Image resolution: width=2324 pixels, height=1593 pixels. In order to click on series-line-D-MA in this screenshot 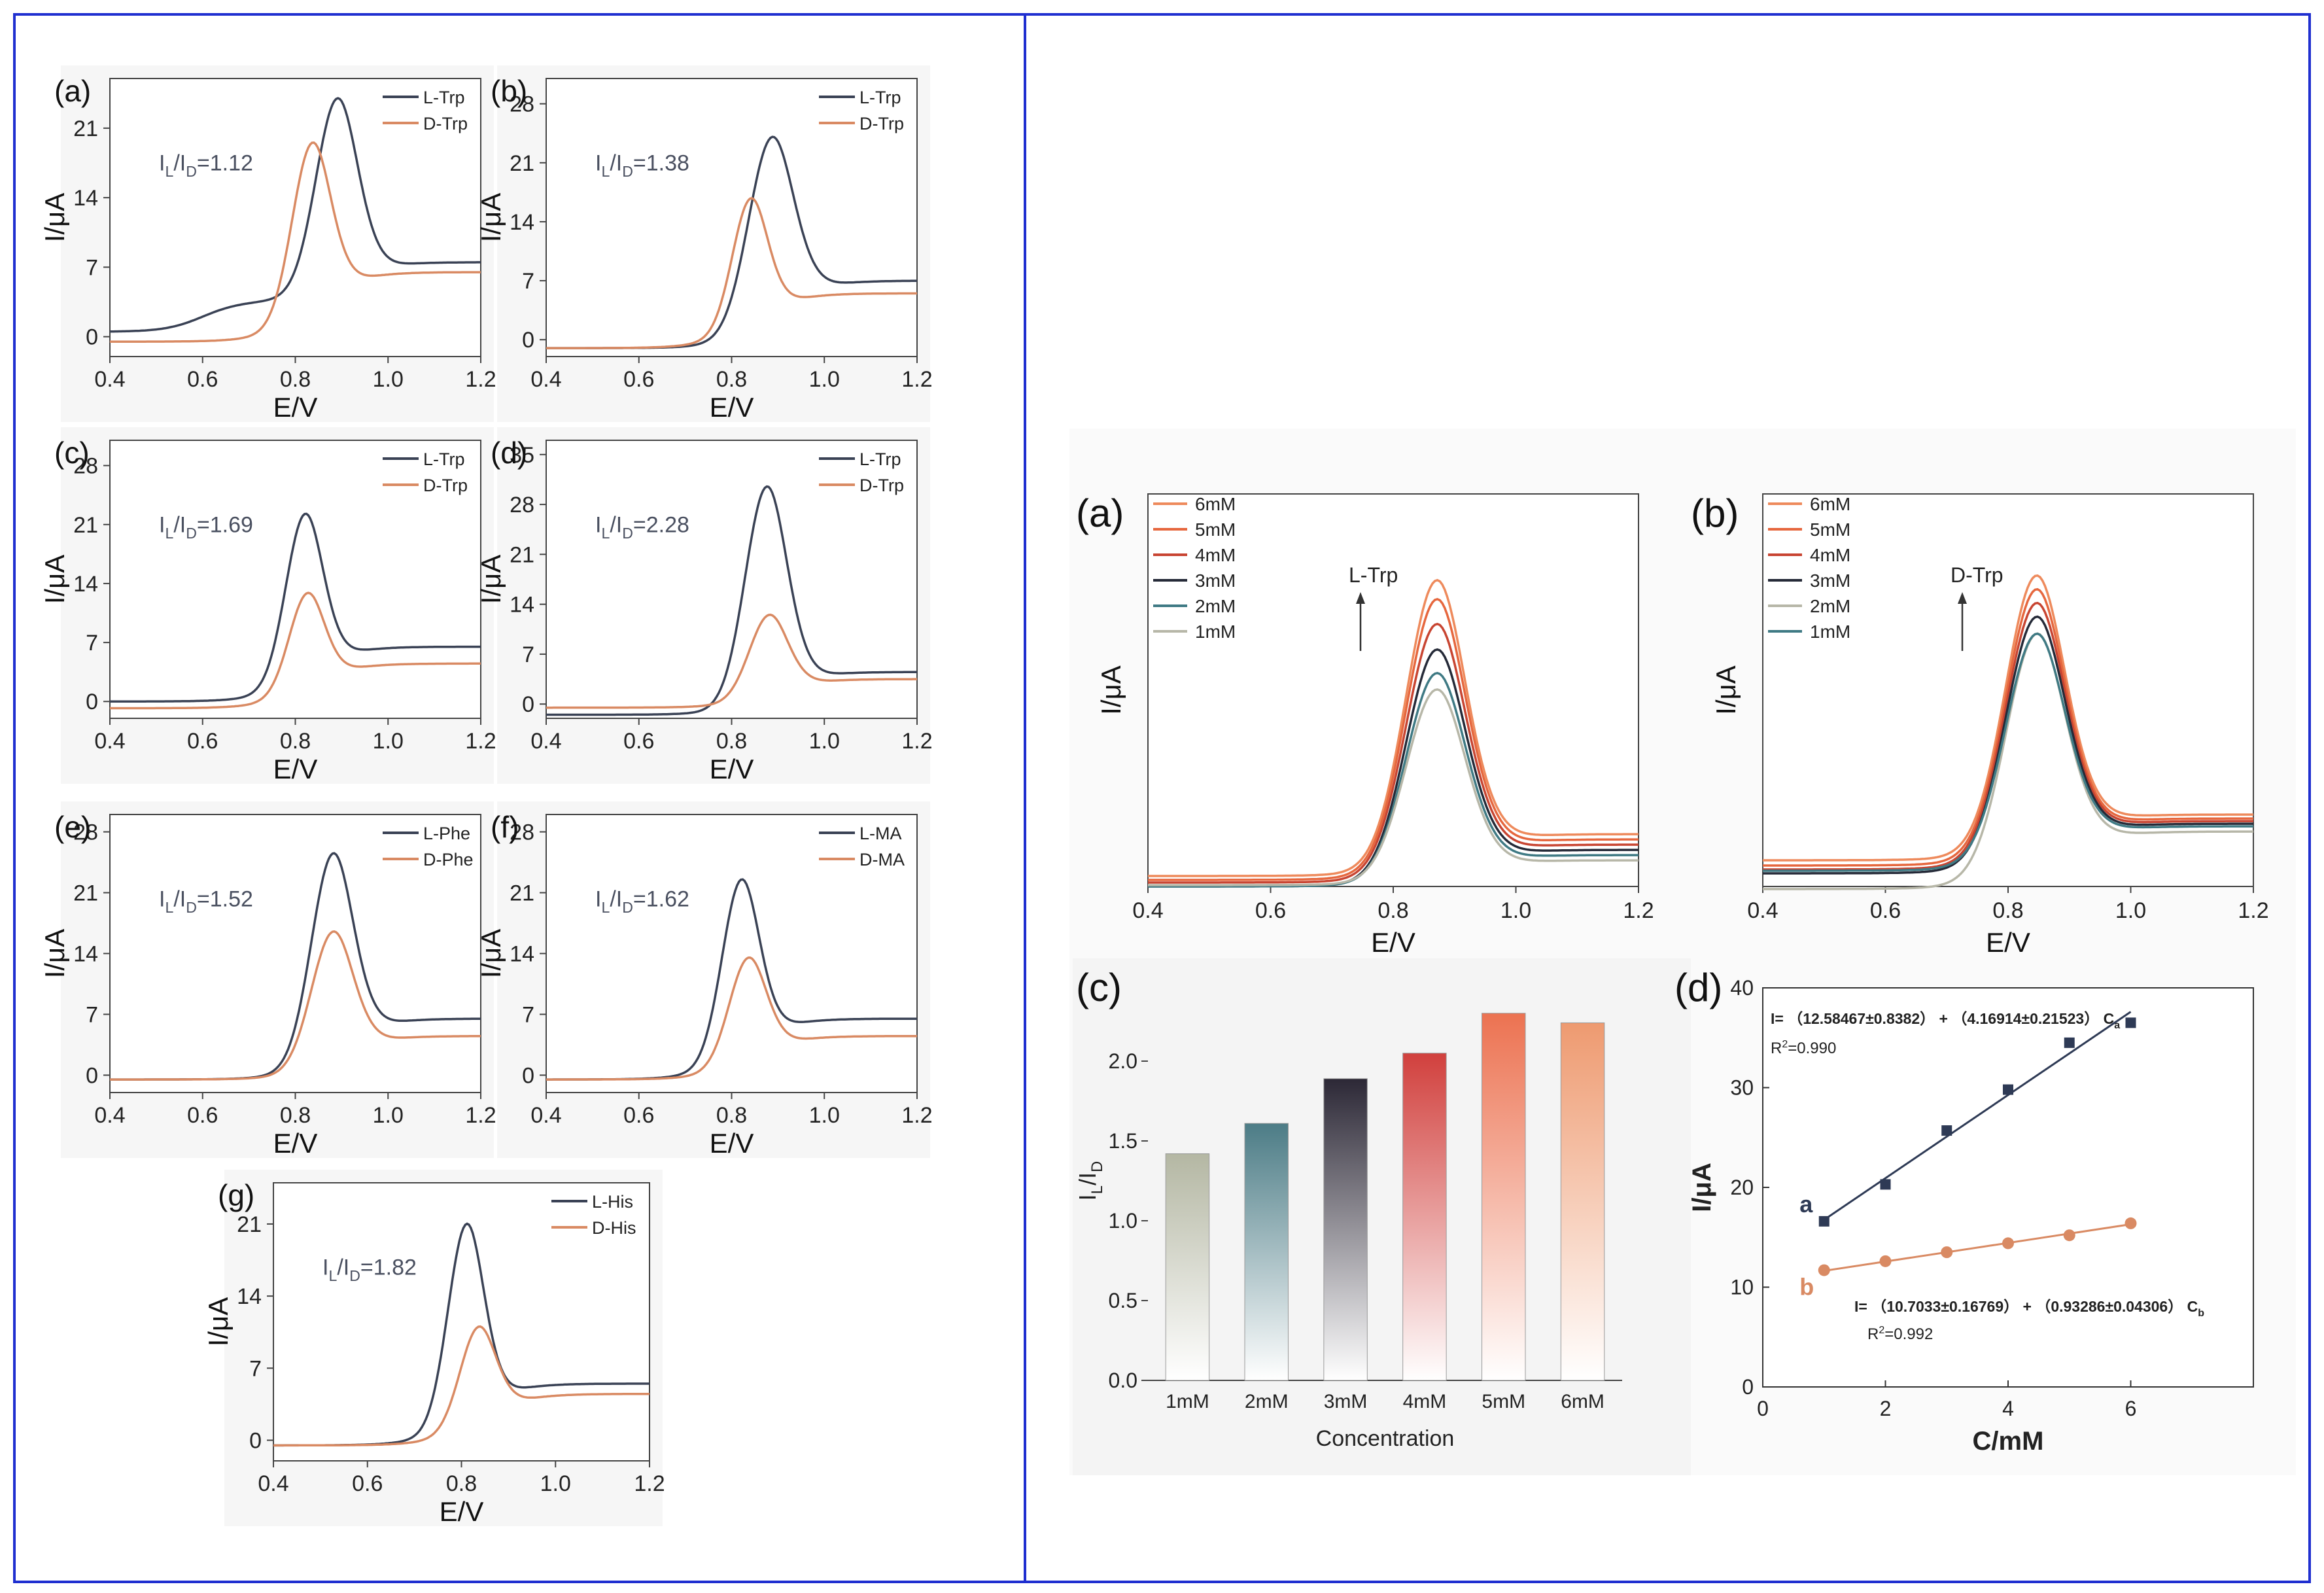, I will do `click(731, 1018)`.